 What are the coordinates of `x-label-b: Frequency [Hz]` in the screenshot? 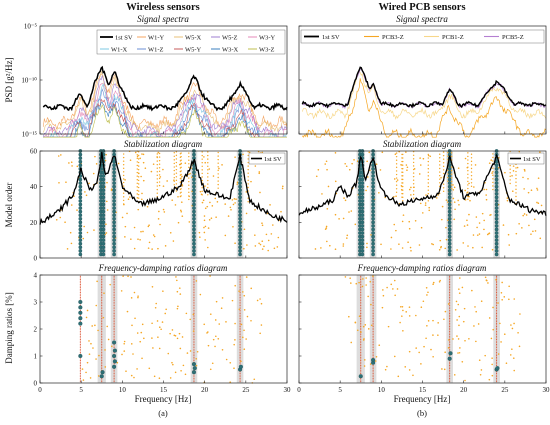 It's located at (422, 399).